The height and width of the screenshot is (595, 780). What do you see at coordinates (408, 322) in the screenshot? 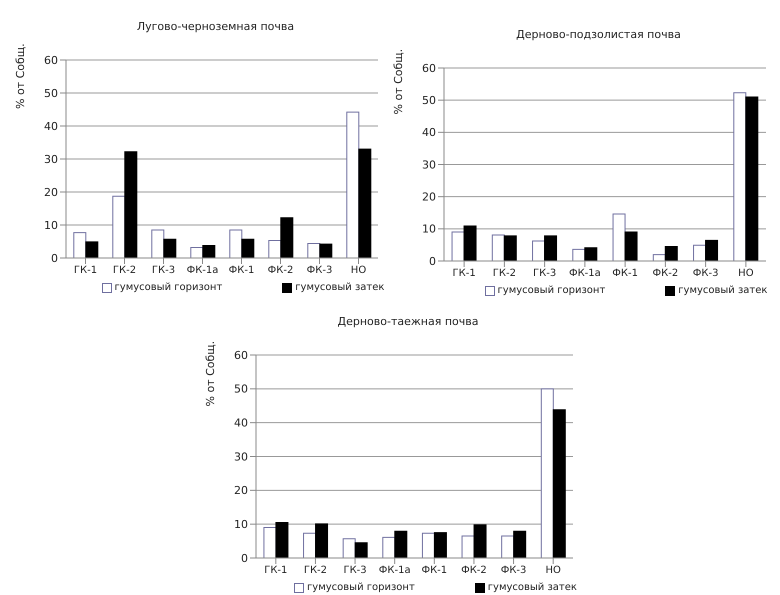
I see `chart-title: Дерново-таежная почва` at bounding box center [408, 322].